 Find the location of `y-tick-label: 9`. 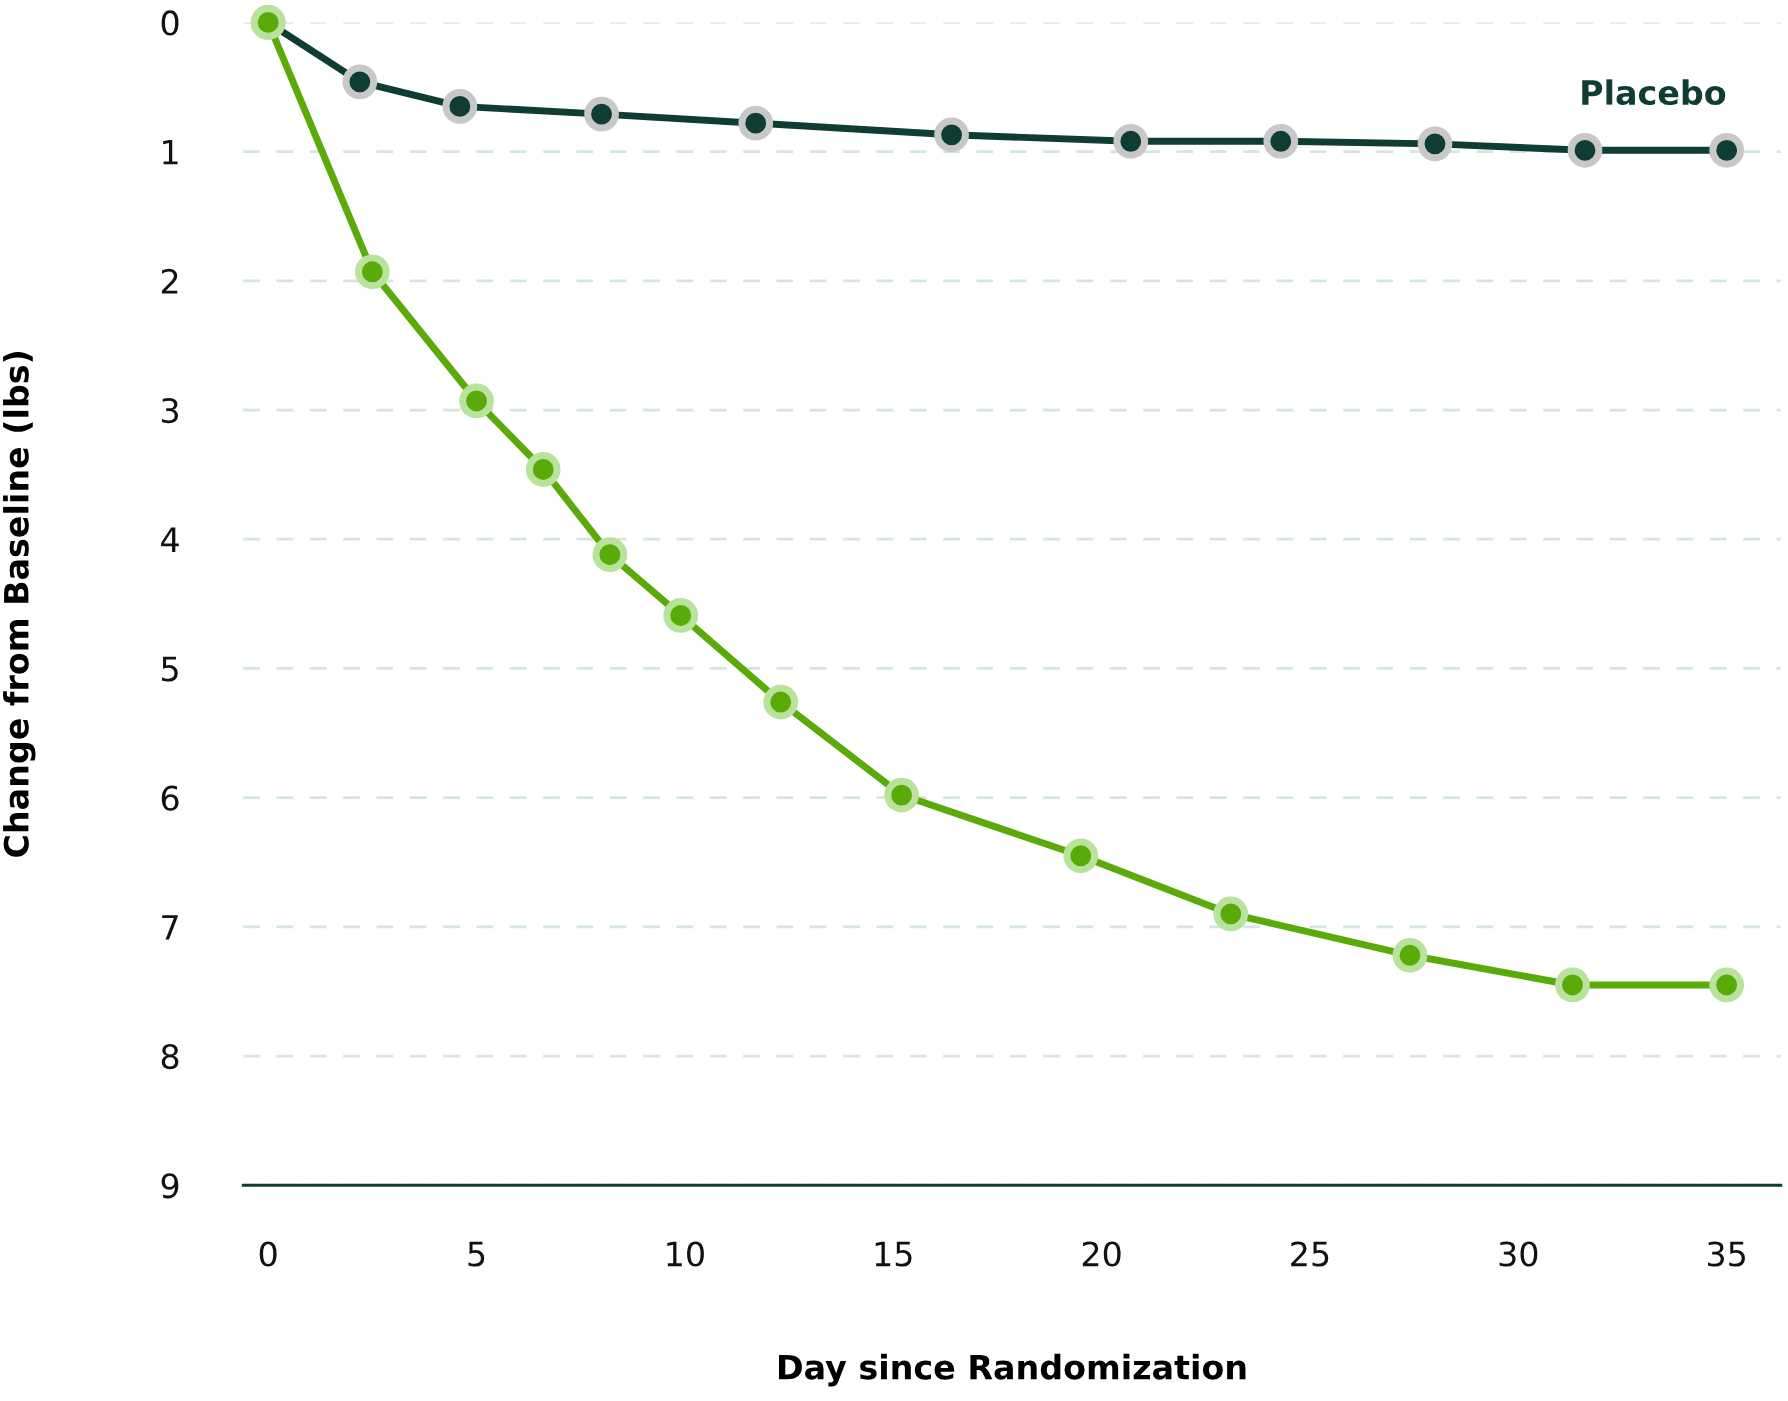

y-tick-label: 9 is located at coordinates (170, 1186).